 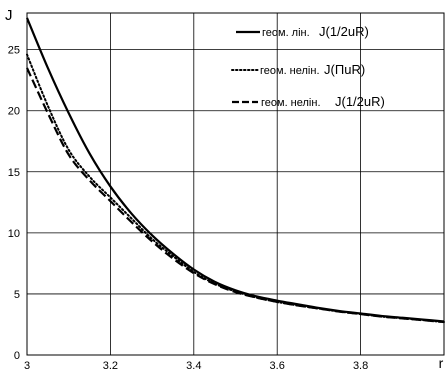 What do you see at coordinates (441, 362) in the screenshot?
I see `x-tick-label: r` at bounding box center [441, 362].